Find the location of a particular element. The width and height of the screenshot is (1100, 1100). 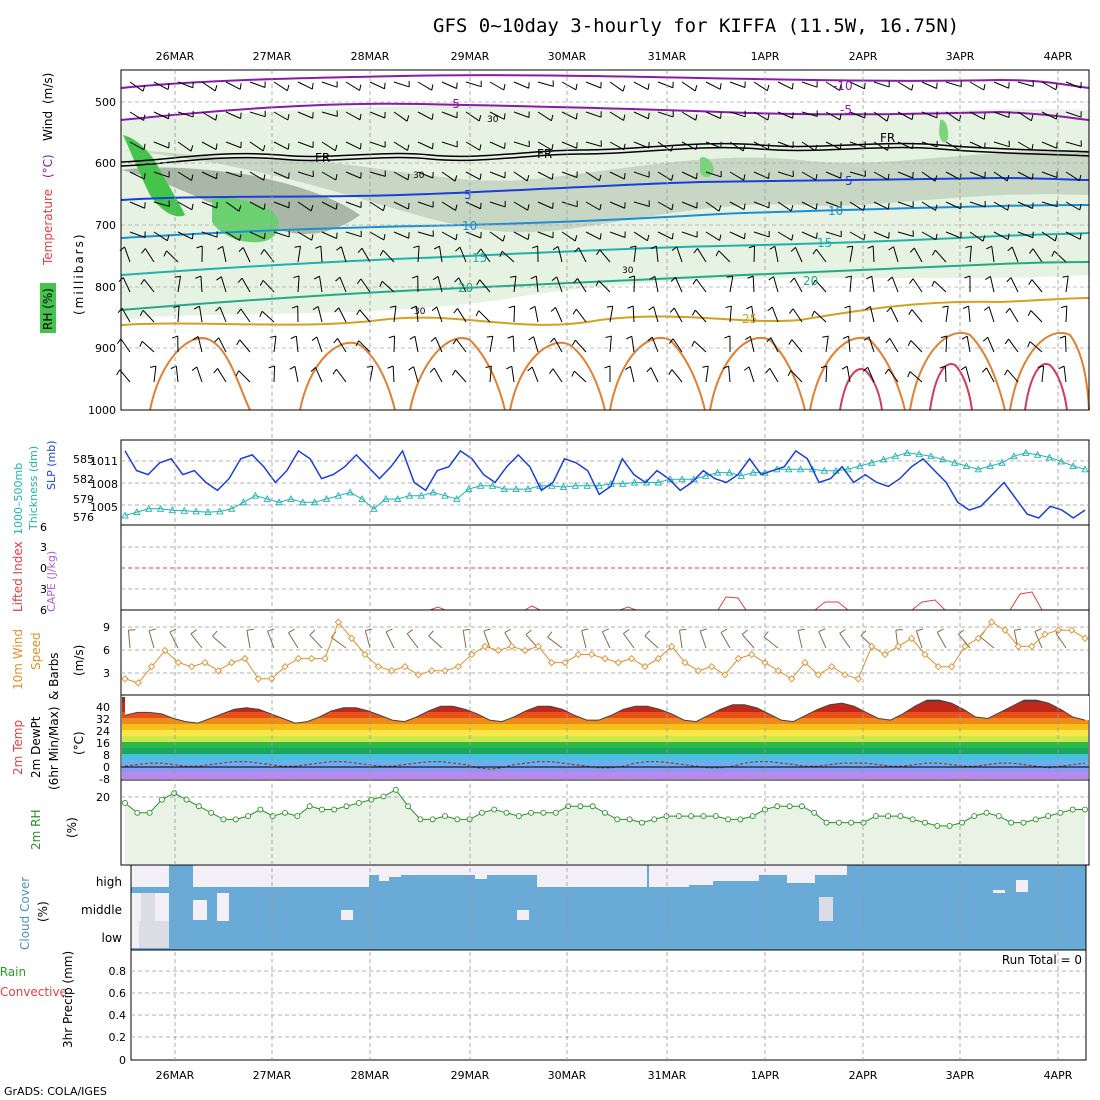

rh-legend-swatch is located at coordinates (48, 308).